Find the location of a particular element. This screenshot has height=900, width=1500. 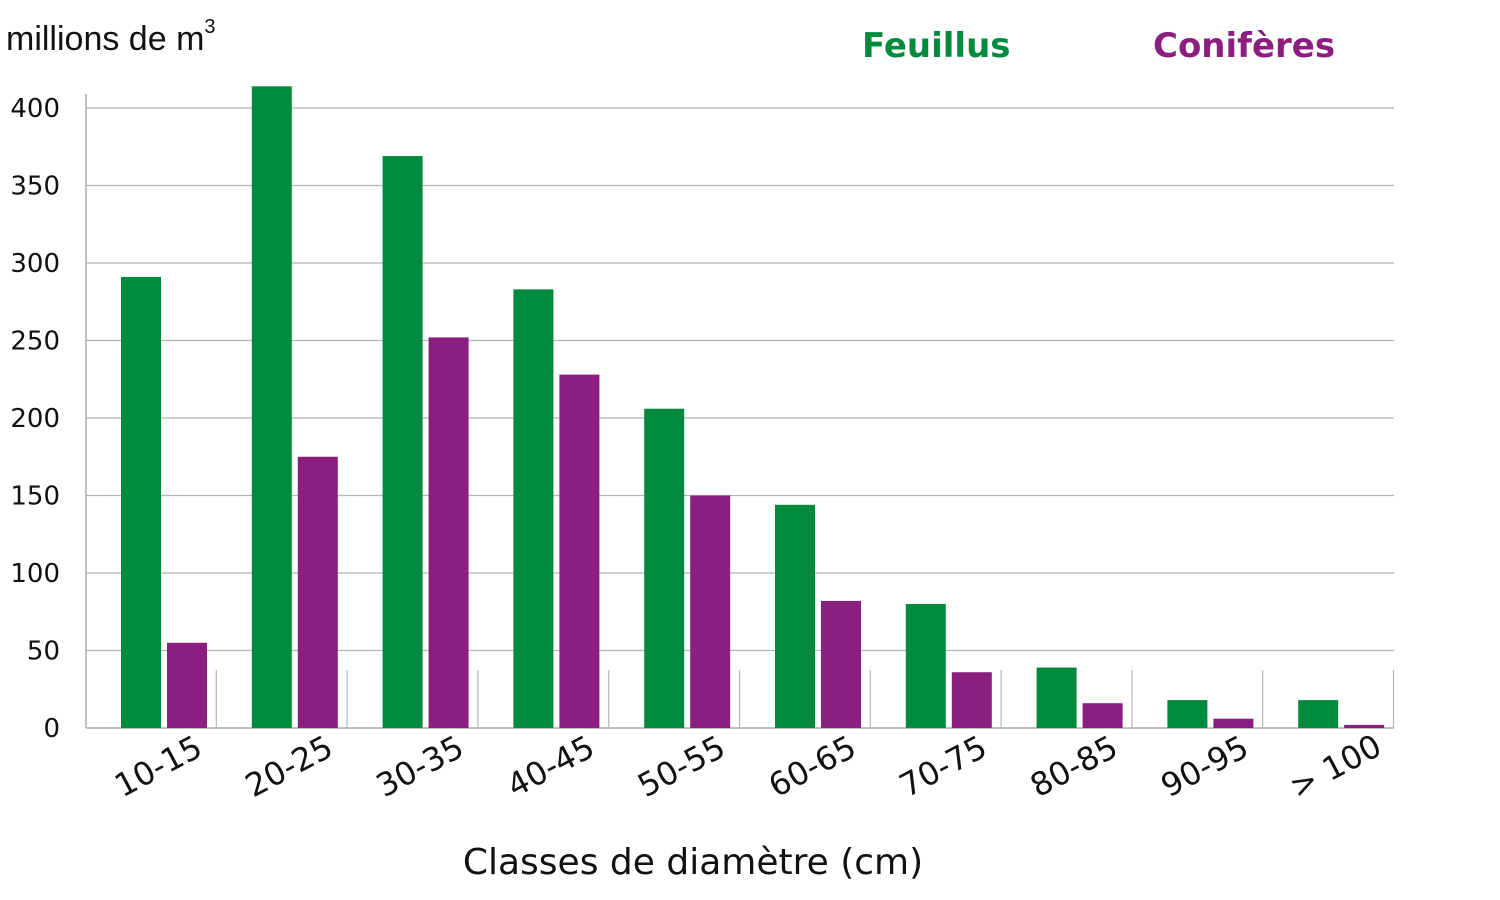

y-tick-label: 300 is located at coordinates (35, 264).